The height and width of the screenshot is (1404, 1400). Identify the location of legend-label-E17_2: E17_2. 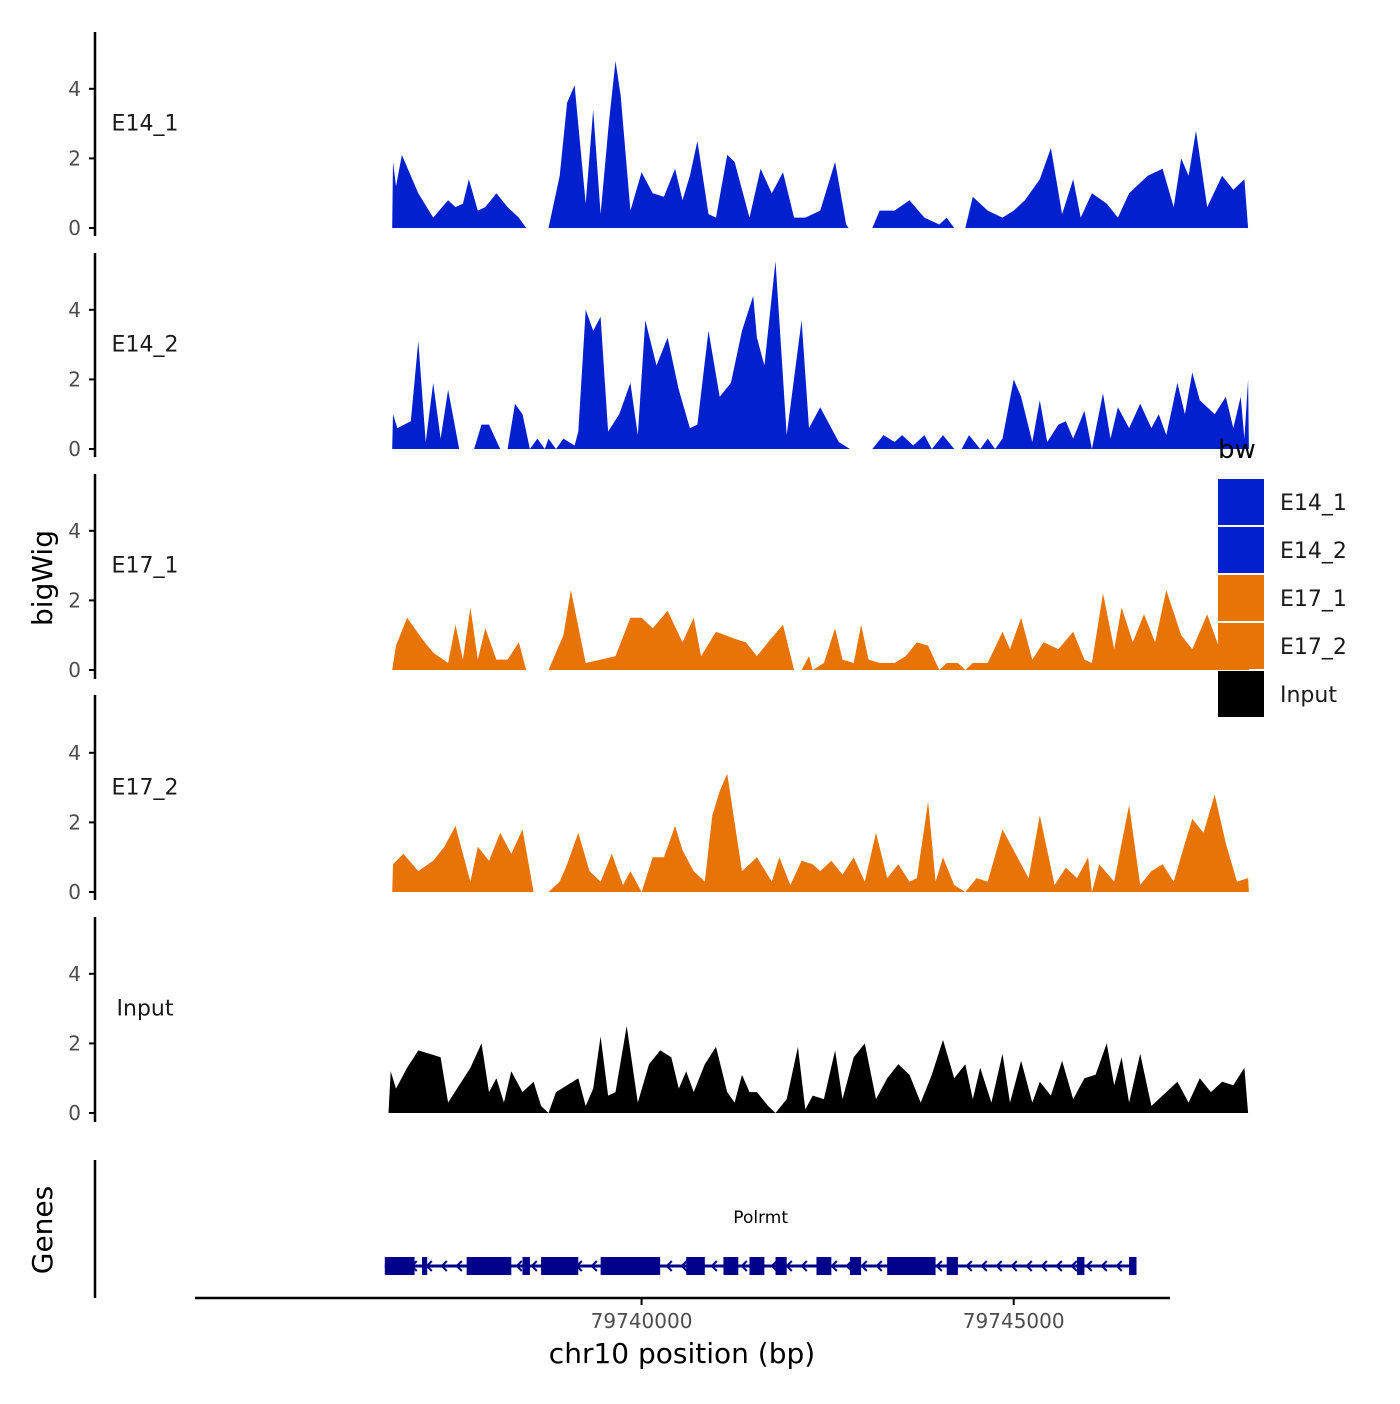
(1313, 647).